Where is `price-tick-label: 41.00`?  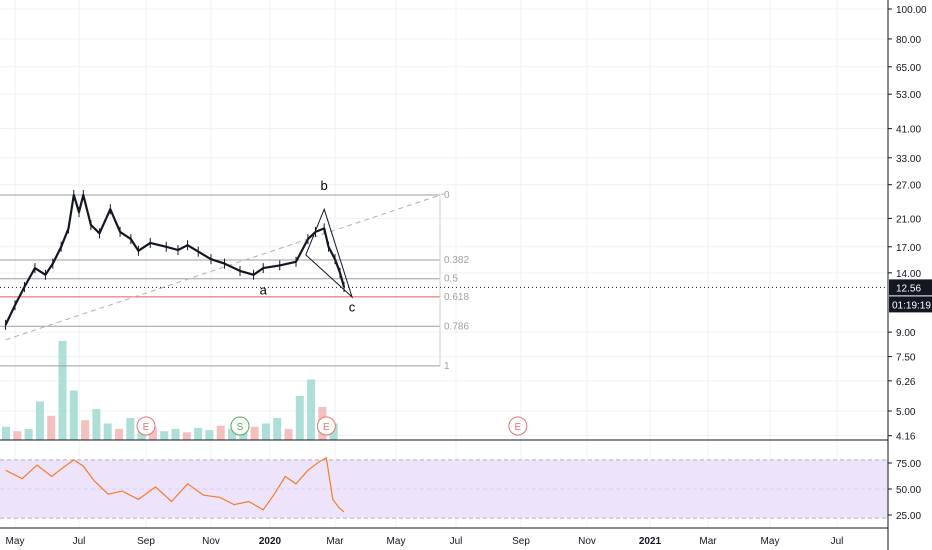
price-tick-label: 41.00 is located at coordinates (908, 130).